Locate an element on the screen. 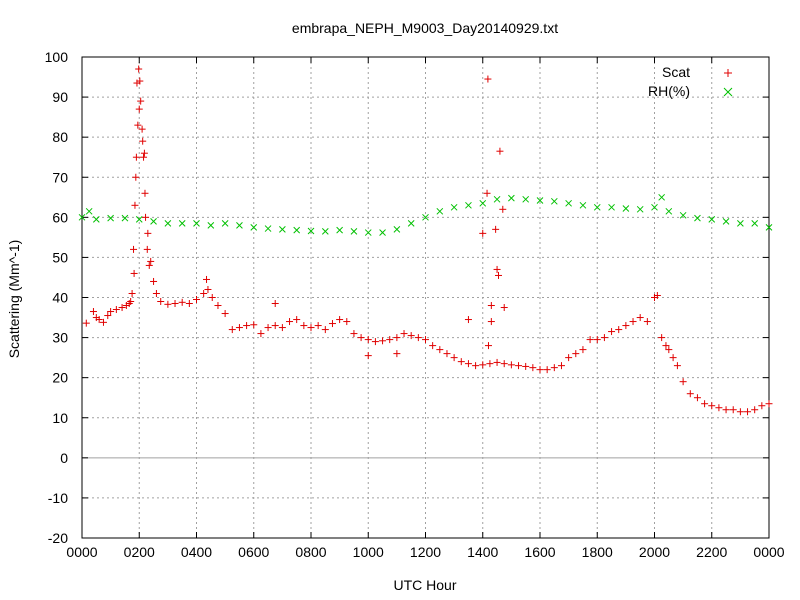 This screenshot has height=600, width=800. x-tick-label: 0000 is located at coordinates (81, 552).